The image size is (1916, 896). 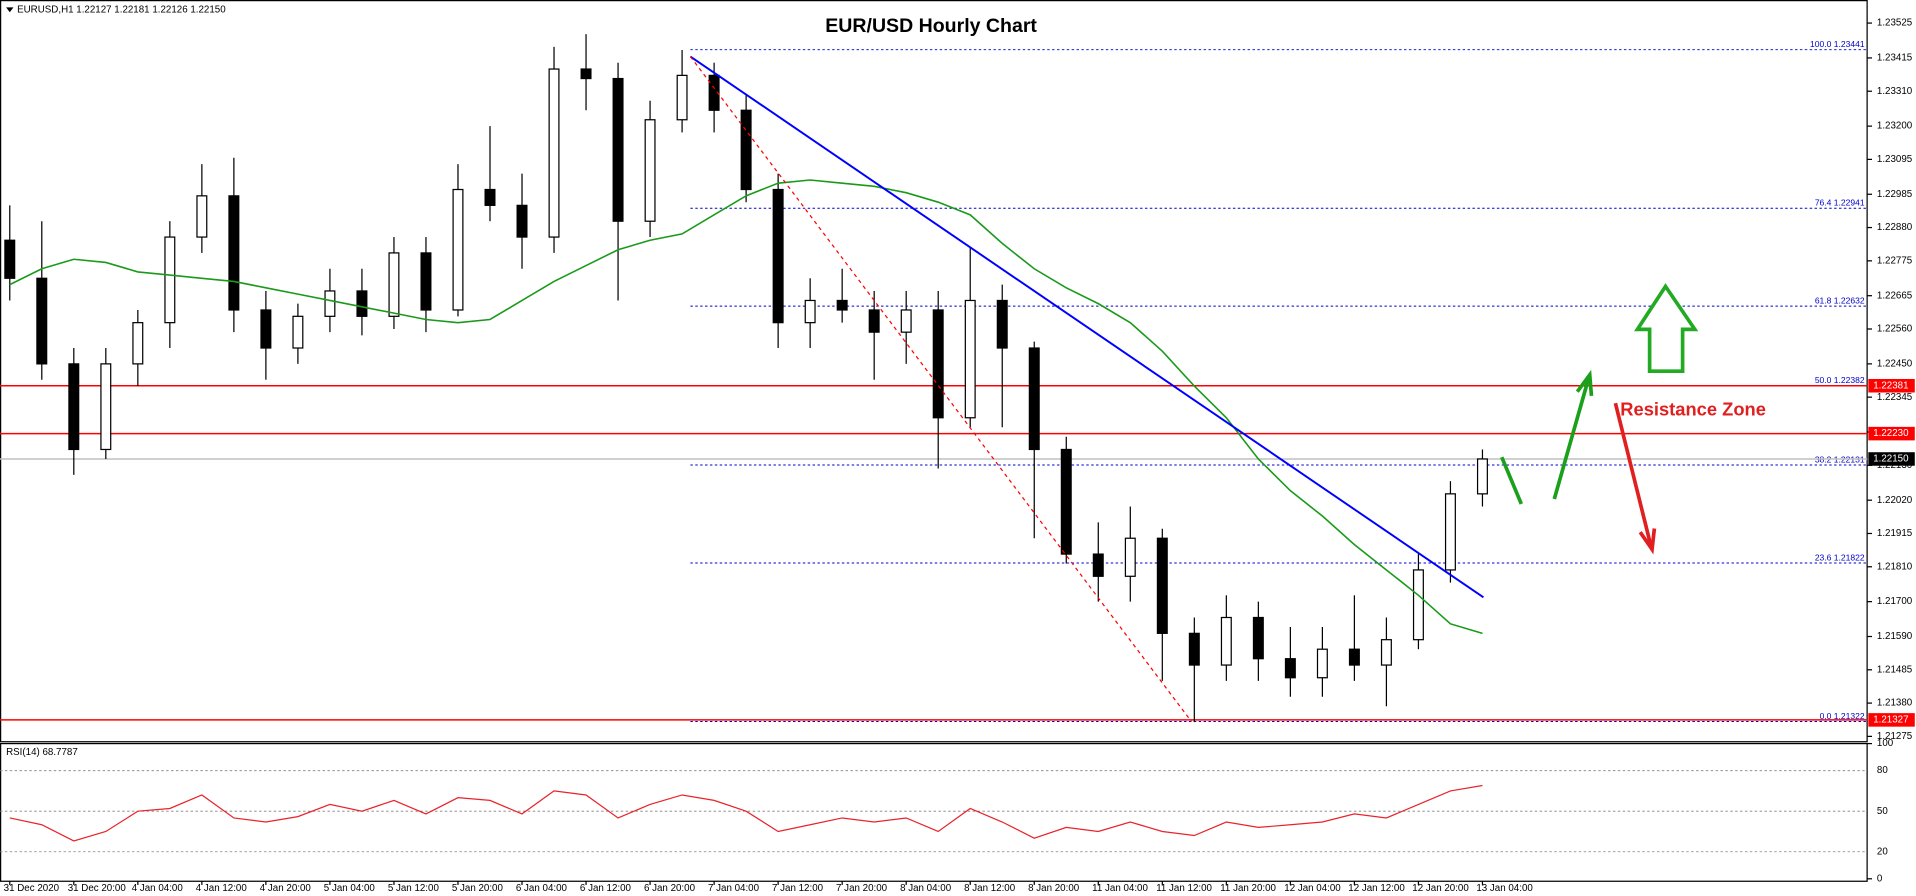 What do you see at coordinates (1895, 533) in the screenshot?
I see `y-tick-label: 1.21915` at bounding box center [1895, 533].